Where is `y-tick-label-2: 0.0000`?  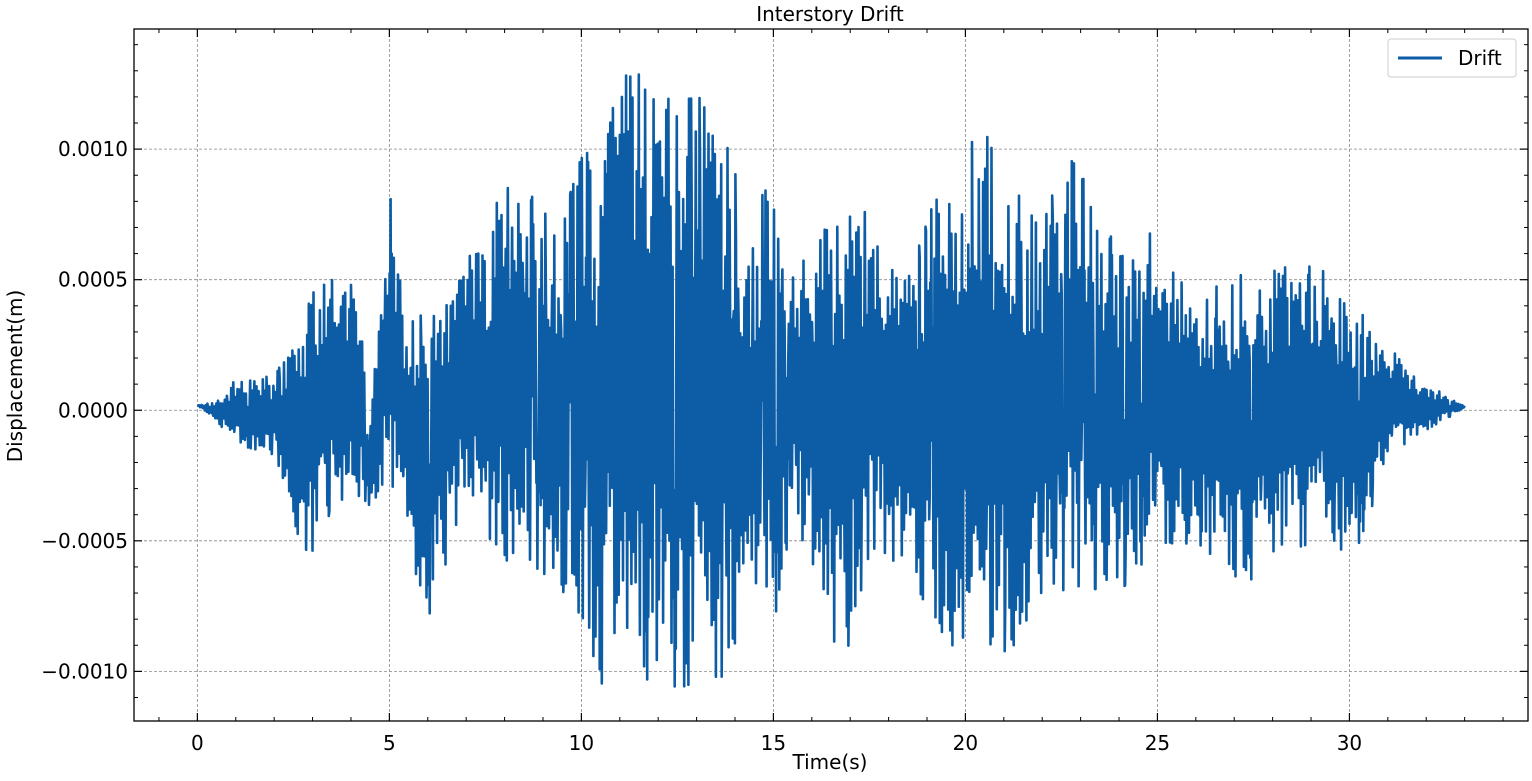 y-tick-label-2: 0.0000 is located at coordinates (93, 410).